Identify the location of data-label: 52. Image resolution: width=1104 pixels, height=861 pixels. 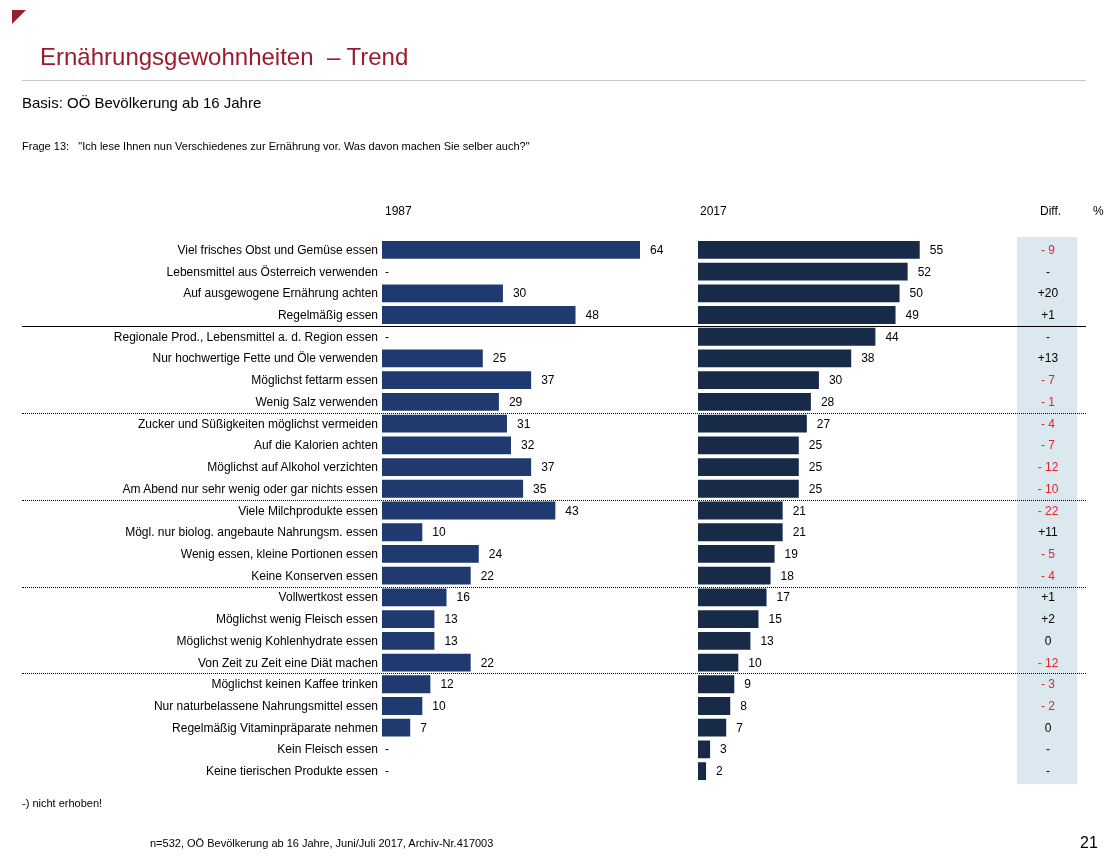
(924, 271).